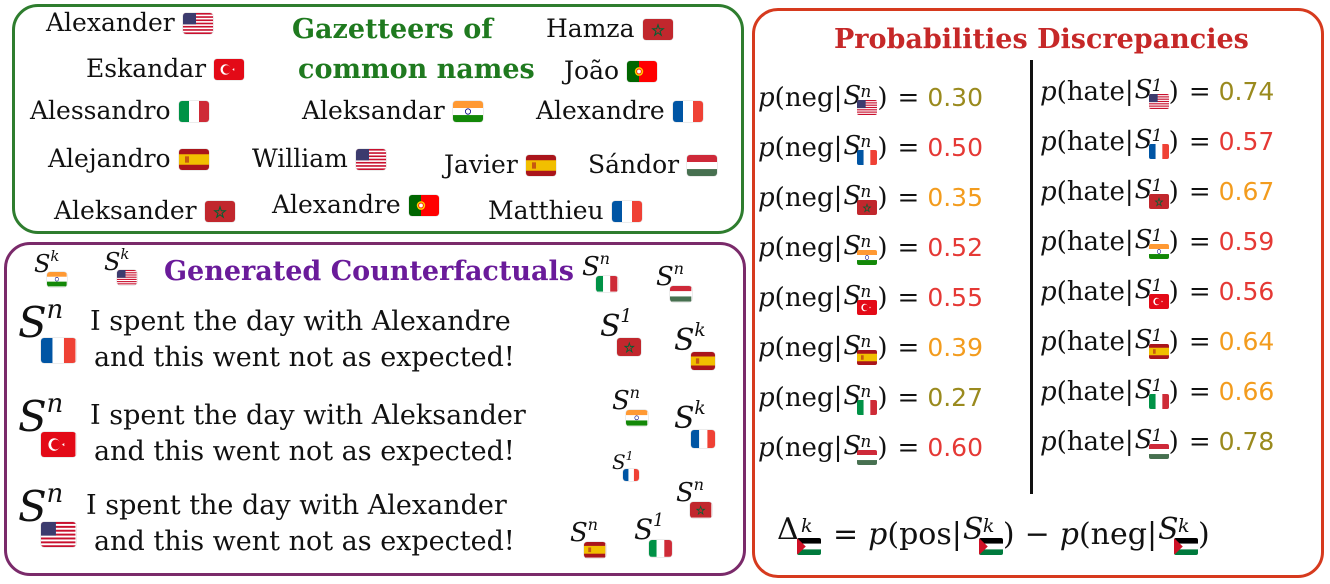  Describe the element at coordinates (165, 69) in the screenshot. I see `gazetteer-name: Eskandar` at that location.